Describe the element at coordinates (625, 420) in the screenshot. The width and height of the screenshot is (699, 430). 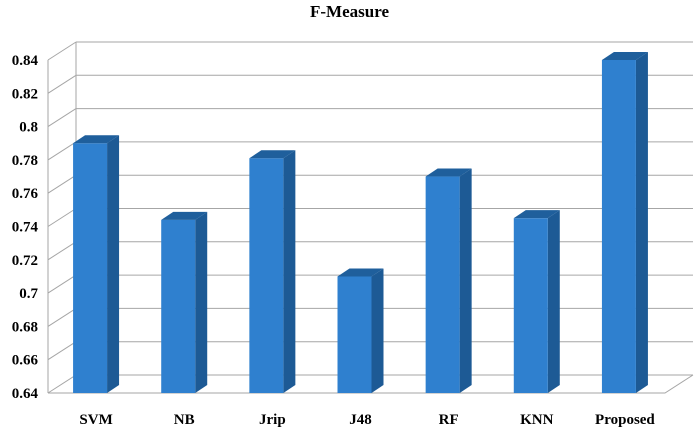
I see `x-tick-label: Proposed` at that location.